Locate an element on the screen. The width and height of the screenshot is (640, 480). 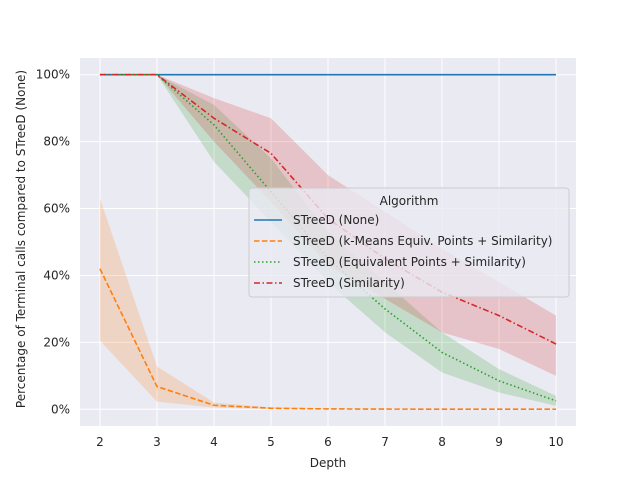
legend-entry: STreeD (None) is located at coordinates (336, 220).